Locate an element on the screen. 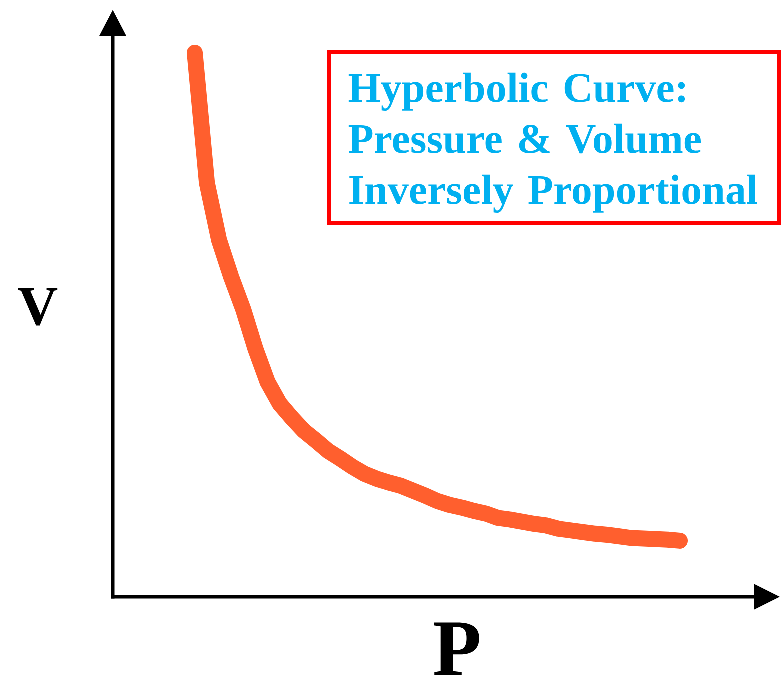 The height and width of the screenshot is (683, 783). text: Hyperbolic Curve: Pressure & Volume Inversely Proportional is located at coordinates (553, 143).